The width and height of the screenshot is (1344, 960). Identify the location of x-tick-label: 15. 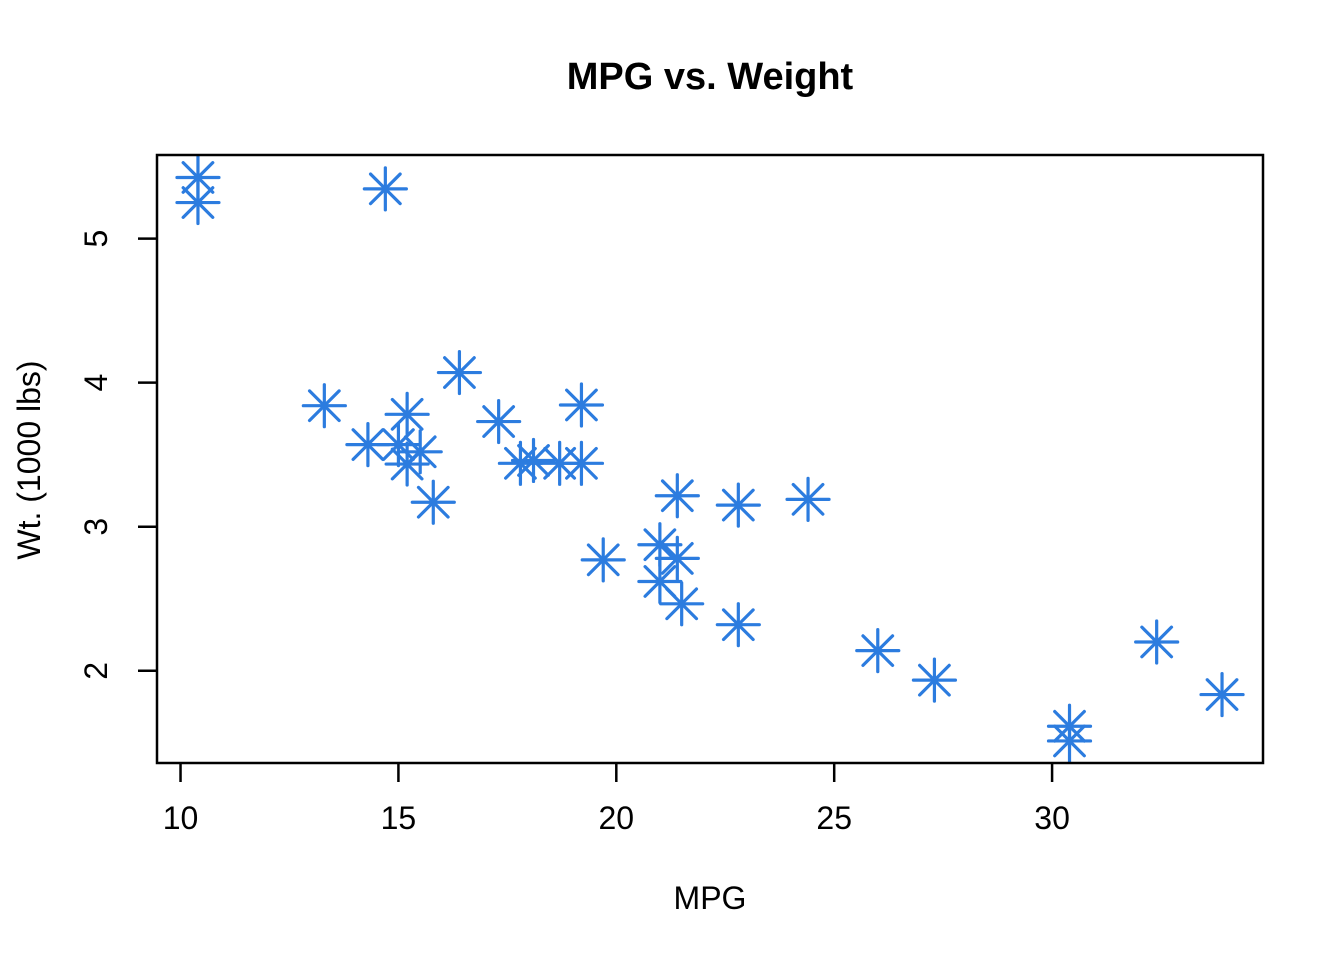
(399, 818).